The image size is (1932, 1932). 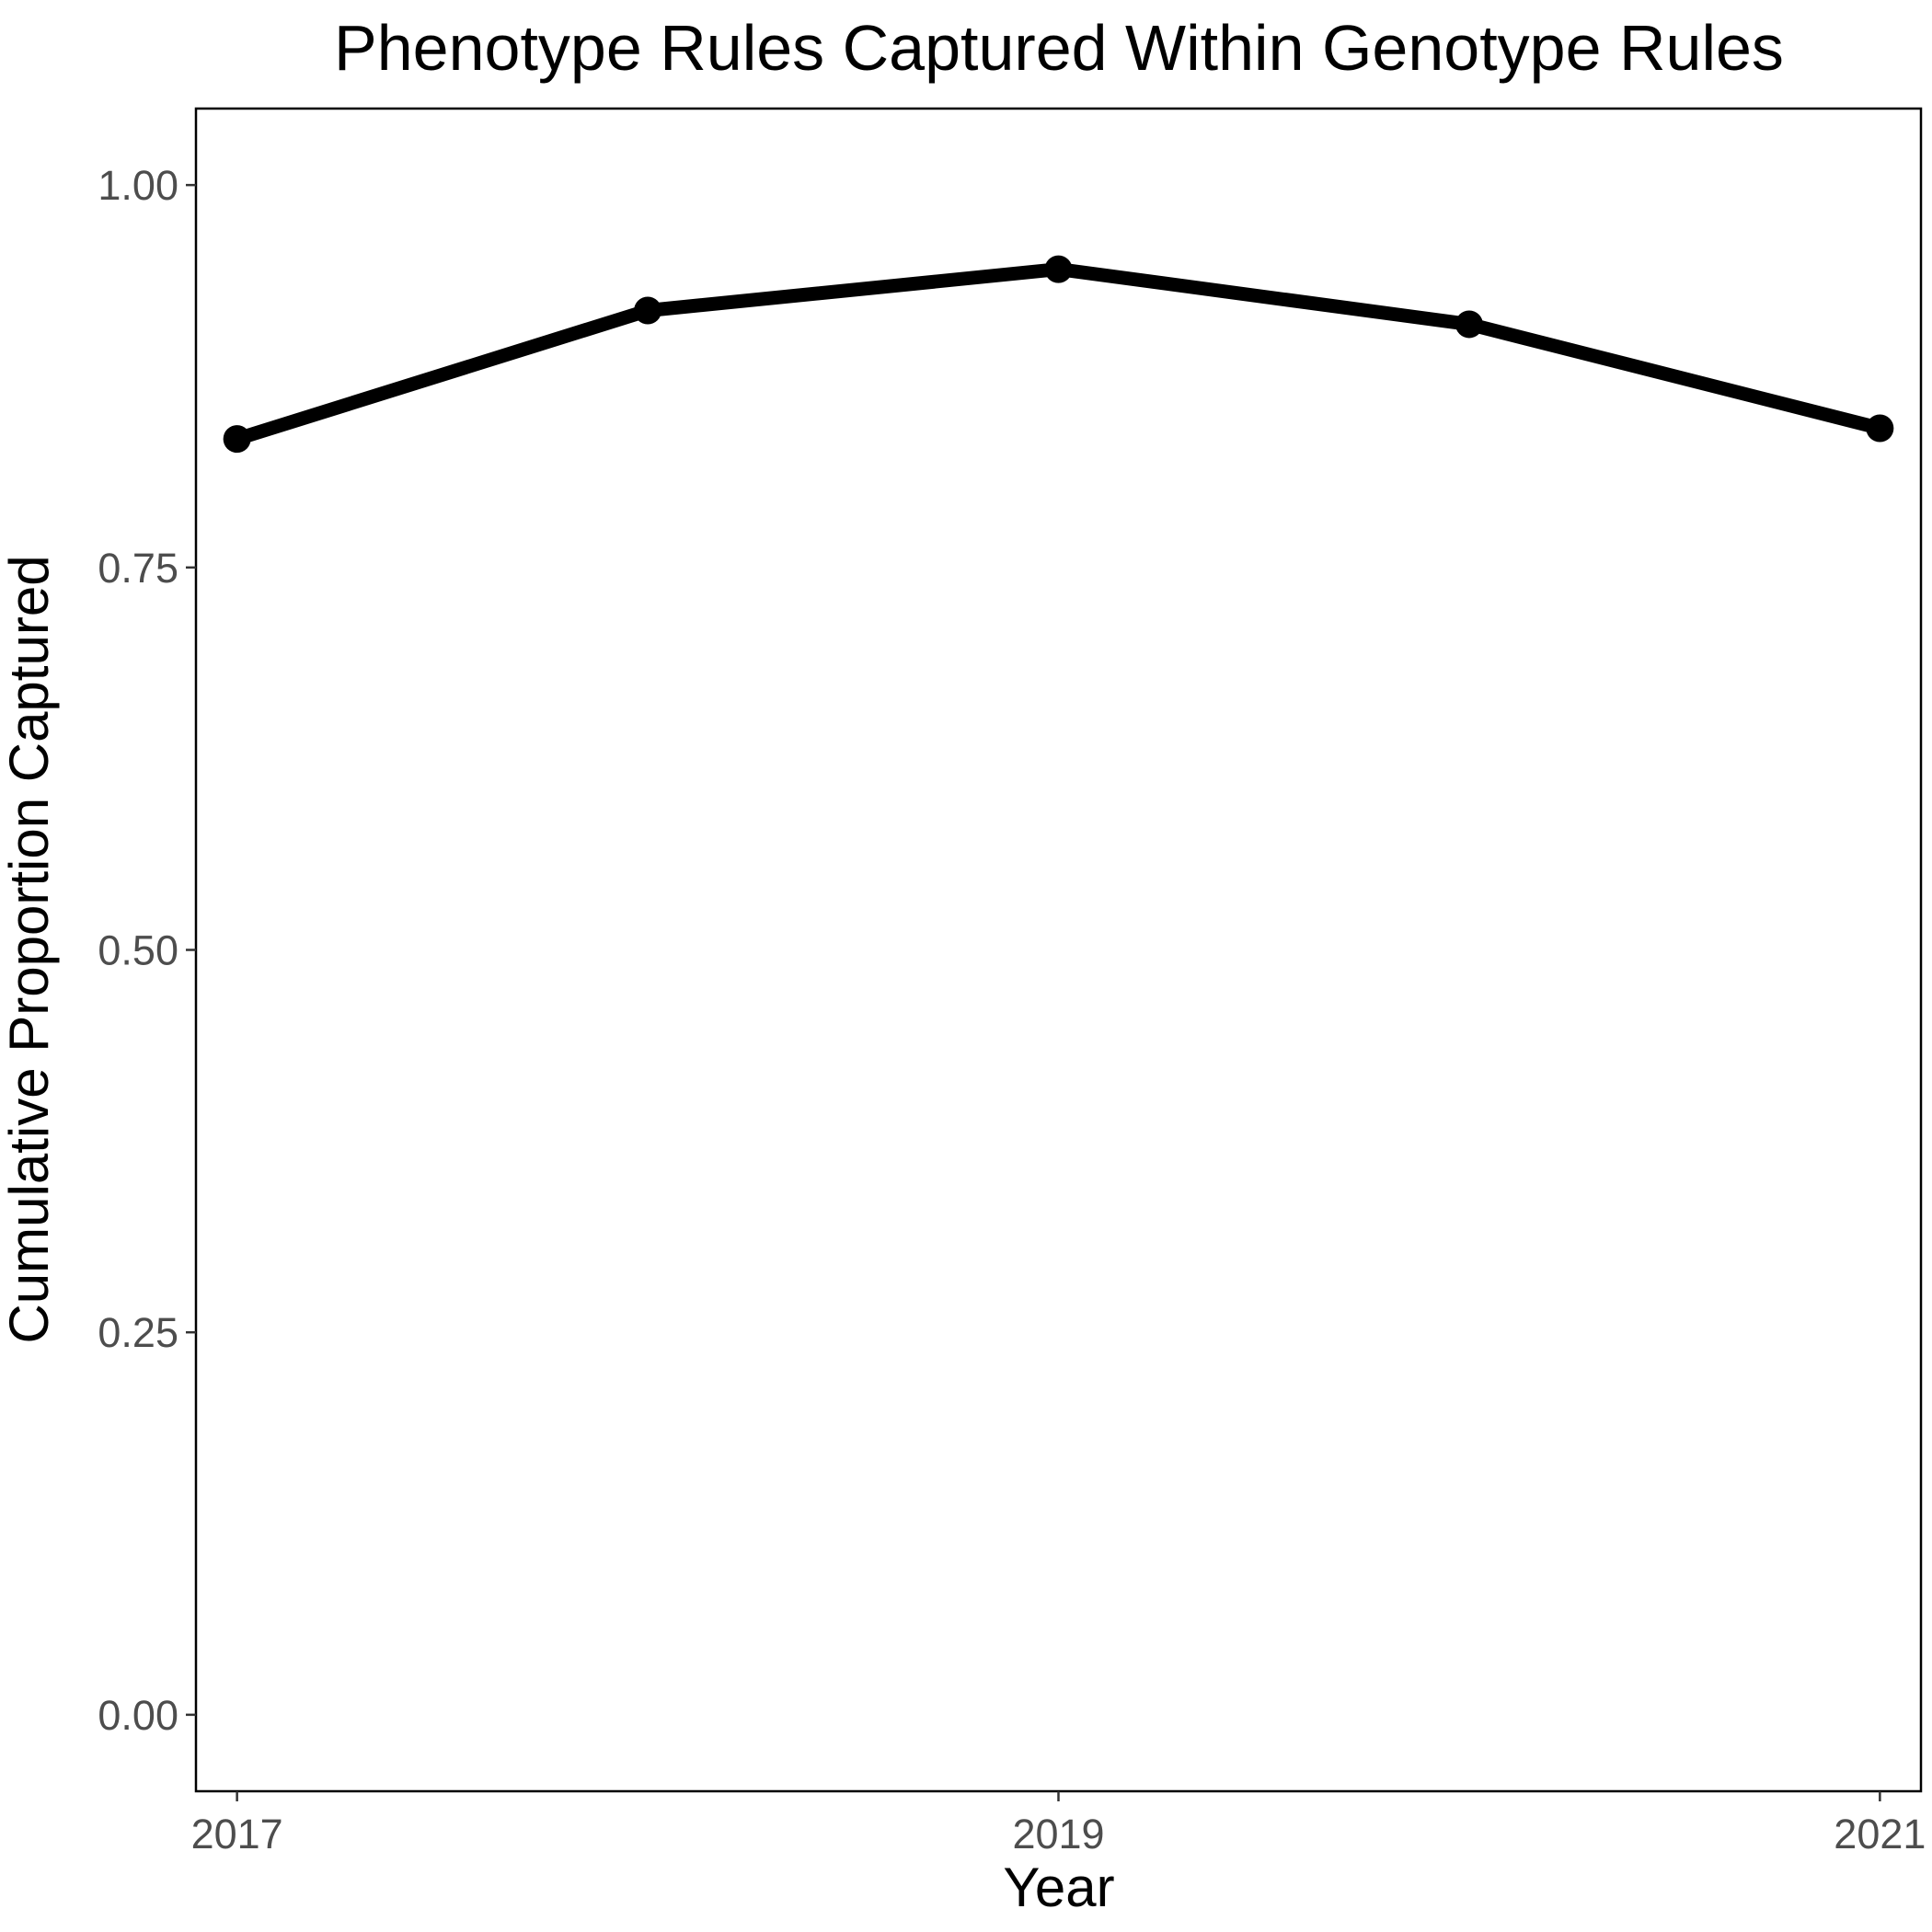 What do you see at coordinates (138, 951) in the screenshot?
I see `y-tick-label: 0.50` at bounding box center [138, 951].